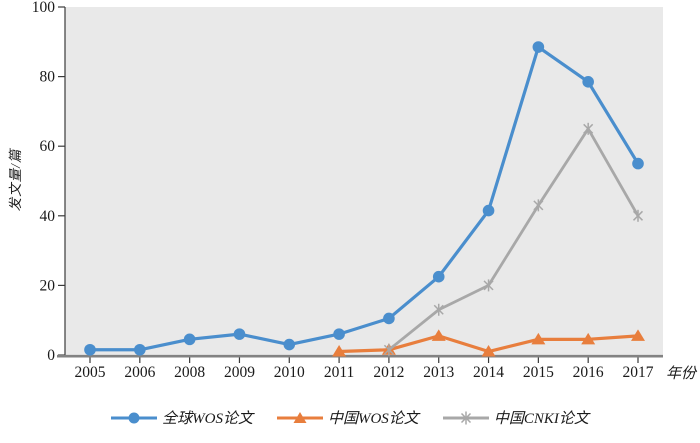 The height and width of the screenshot is (443, 700). What do you see at coordinates (239, 372) in the screenshot?
I see `x-tick-label: 2009` at bounding box center [239, 372].